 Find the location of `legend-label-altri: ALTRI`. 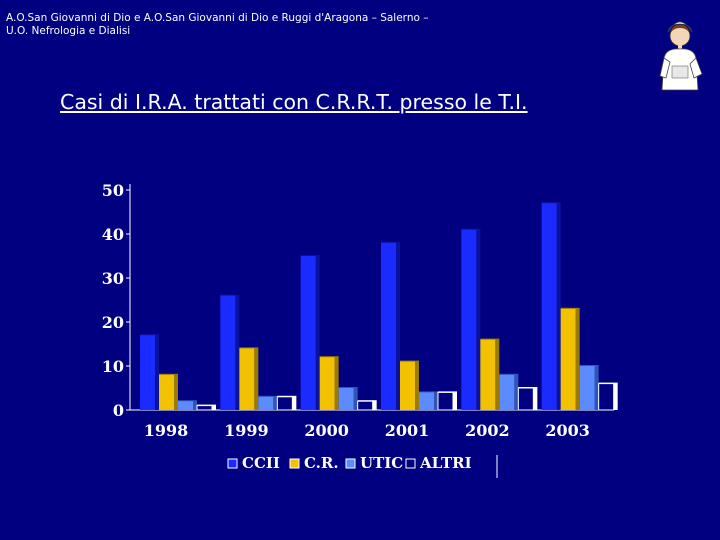

legend-label-altri: ALTRI is located at coordinates (445, 463).